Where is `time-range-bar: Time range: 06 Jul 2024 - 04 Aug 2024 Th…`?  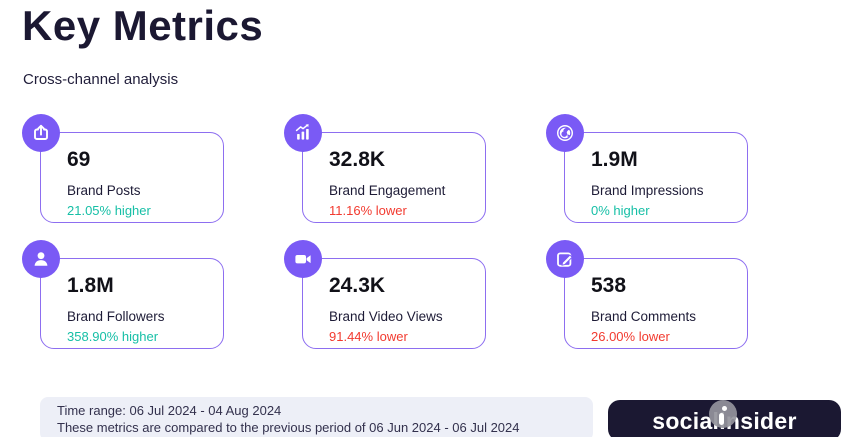 time-range-bar: Time range: 06 Jul 2024 - 04 Aug 2024 Th… is located at coordinates (316, 417).